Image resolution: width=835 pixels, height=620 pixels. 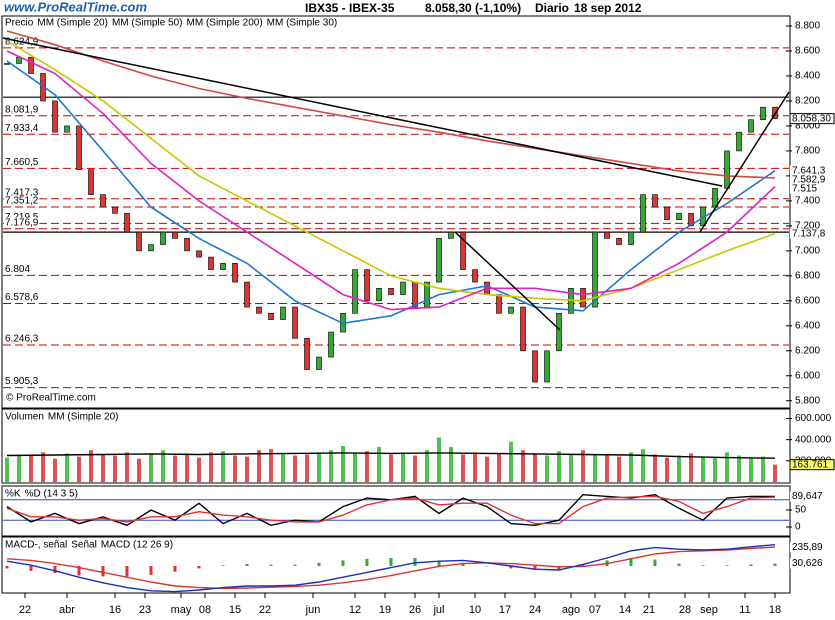 What do you see at coordinates (807, 547) in the screenshot?
I see `value-label: 235,89` at bounding box center [807, 547].